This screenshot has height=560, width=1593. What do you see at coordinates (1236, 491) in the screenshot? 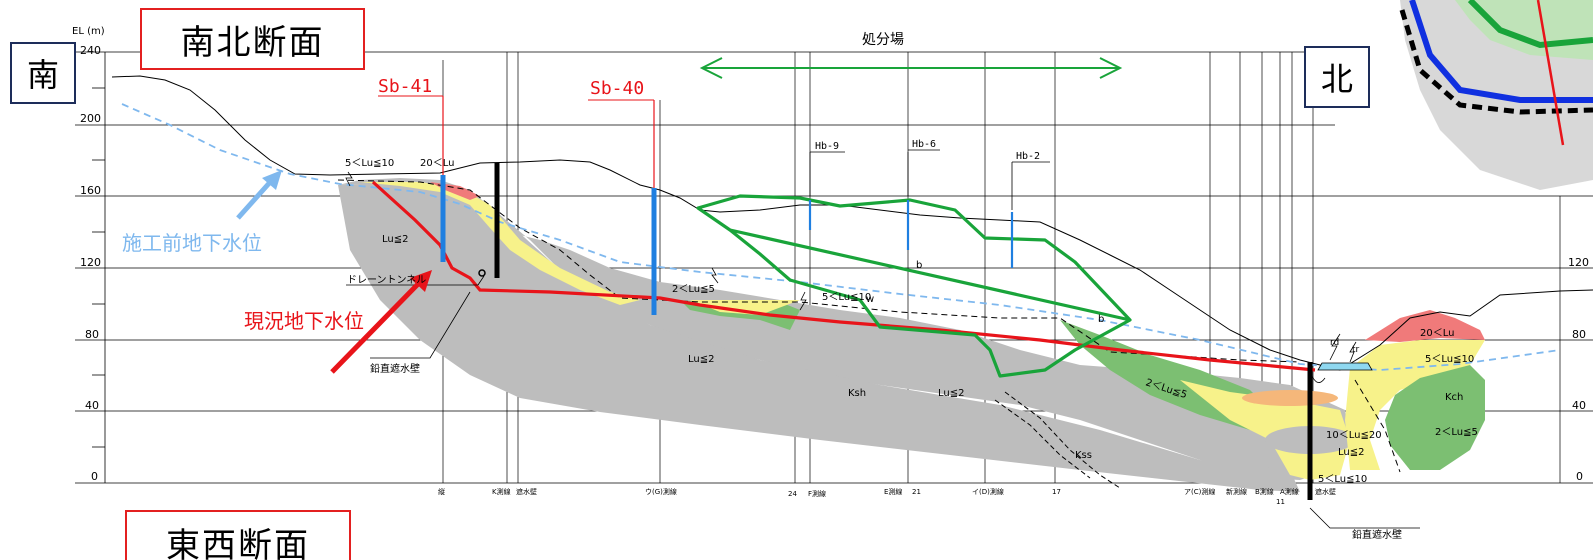
I see `survey-line-12: 新測線` at bounding box center [1236, 491].